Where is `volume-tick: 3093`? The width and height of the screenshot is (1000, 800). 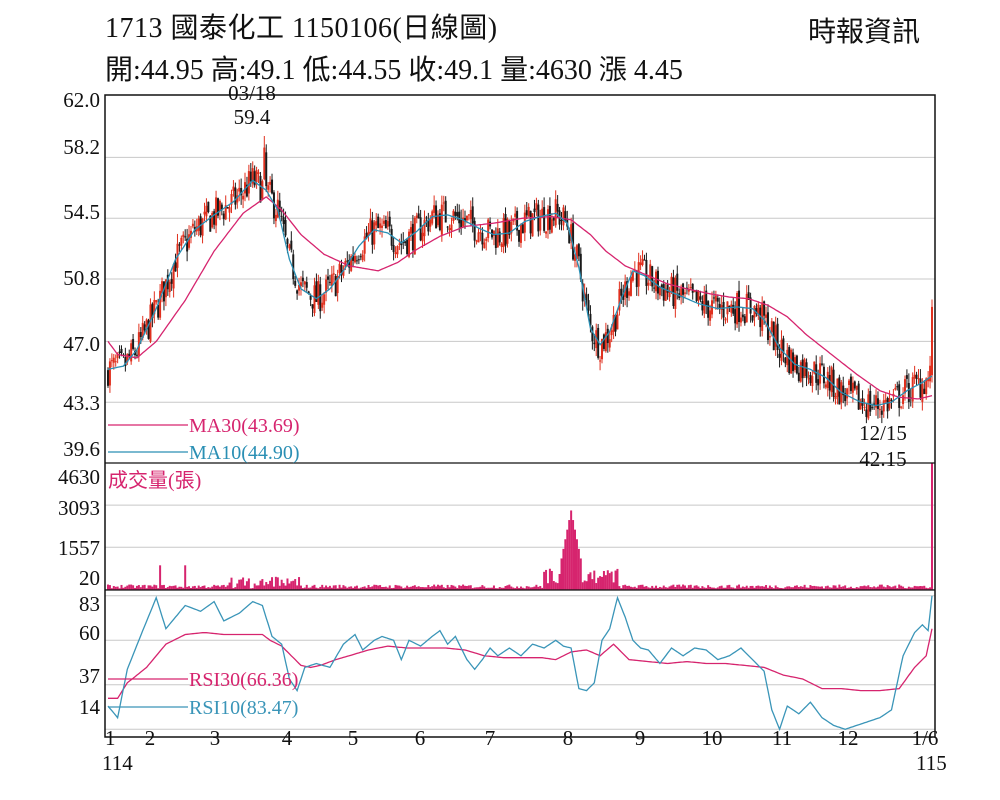 volume-tick: 3093 is located at coordinates (79, 508).